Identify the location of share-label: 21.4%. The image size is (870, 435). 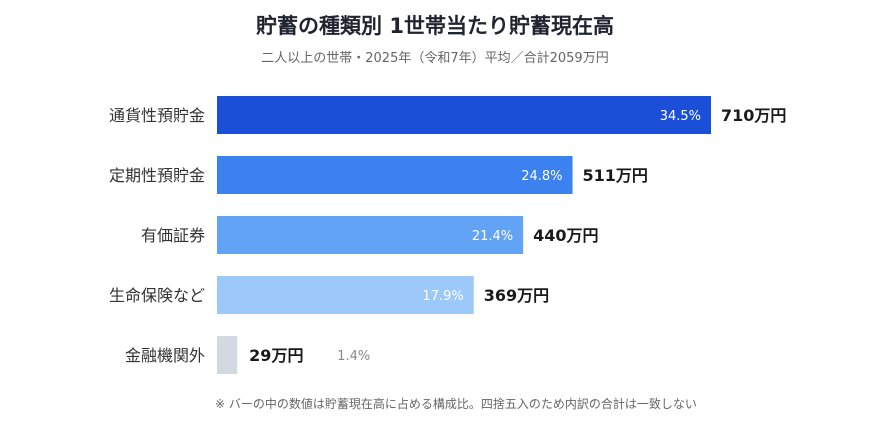
(492, 236).